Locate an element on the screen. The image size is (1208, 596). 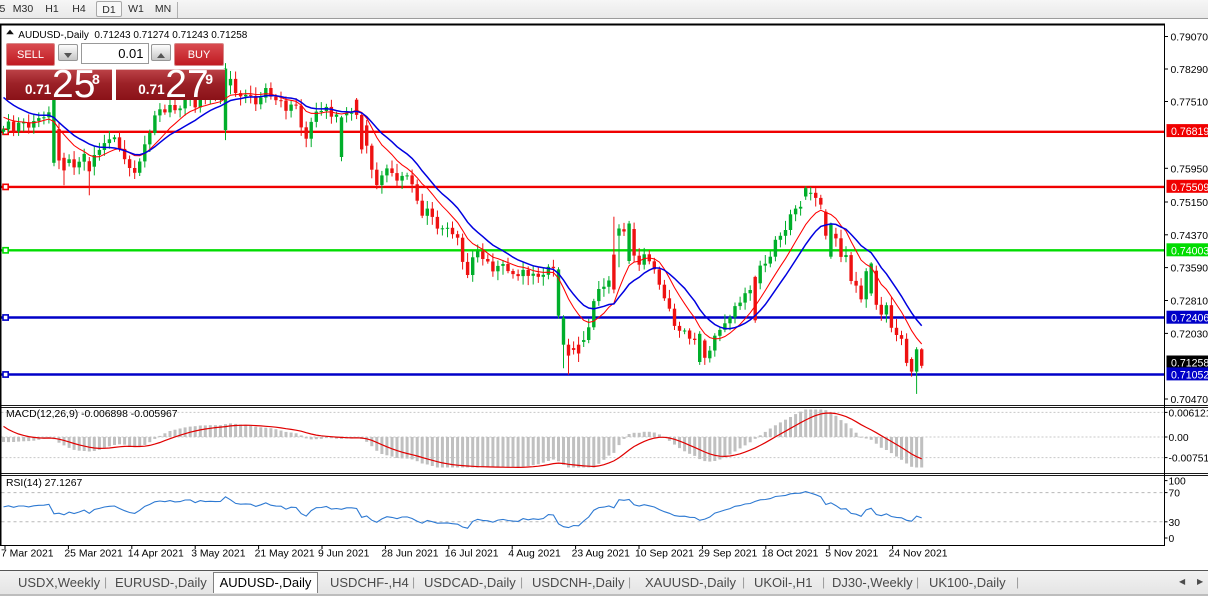
svg-text: 70 is located at coordinates (1175, 494).